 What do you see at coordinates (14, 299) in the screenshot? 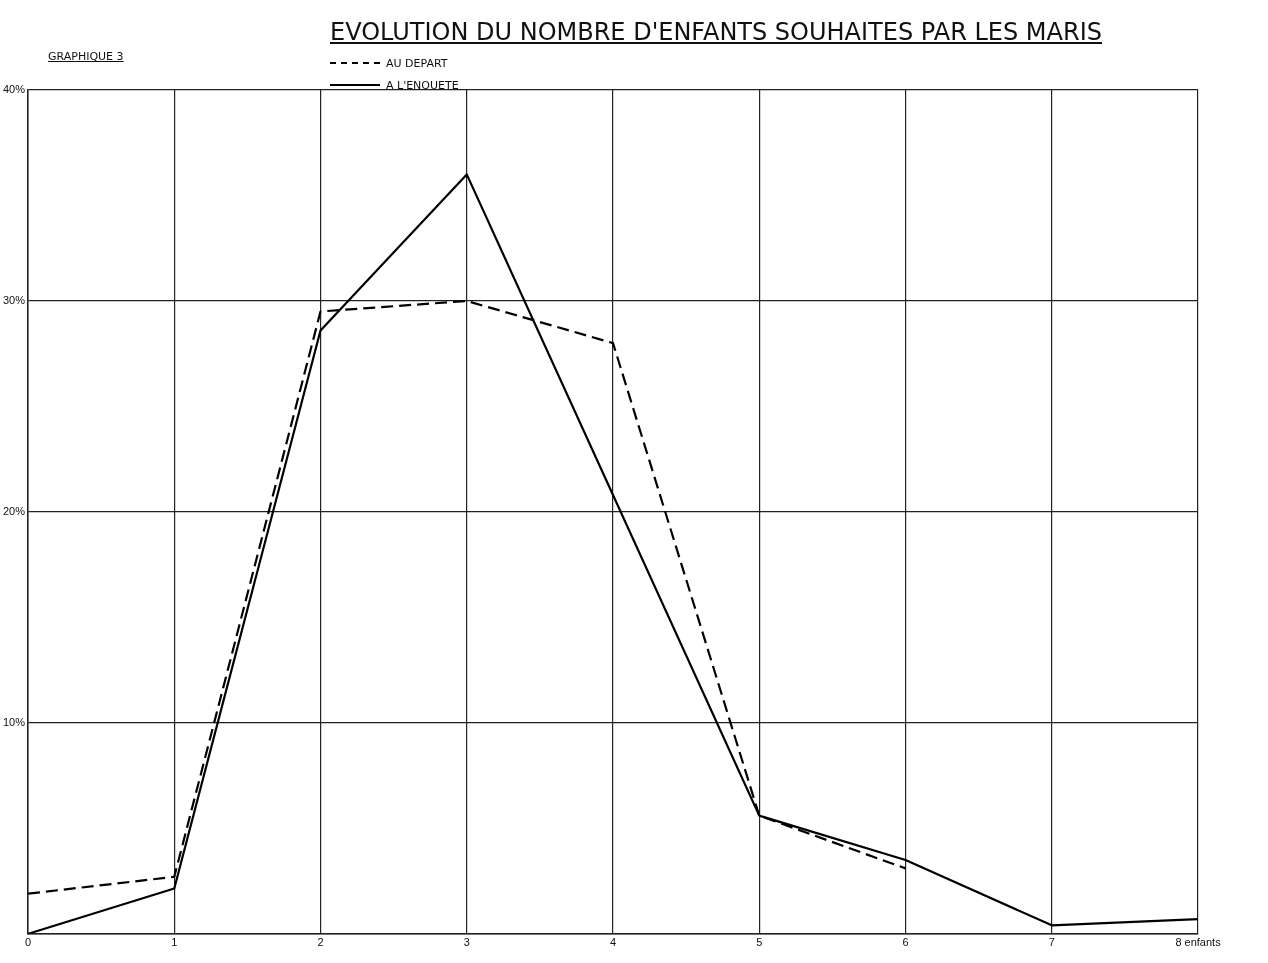
I see `y-tick-label: 30%` at bounding box center [14, 299].